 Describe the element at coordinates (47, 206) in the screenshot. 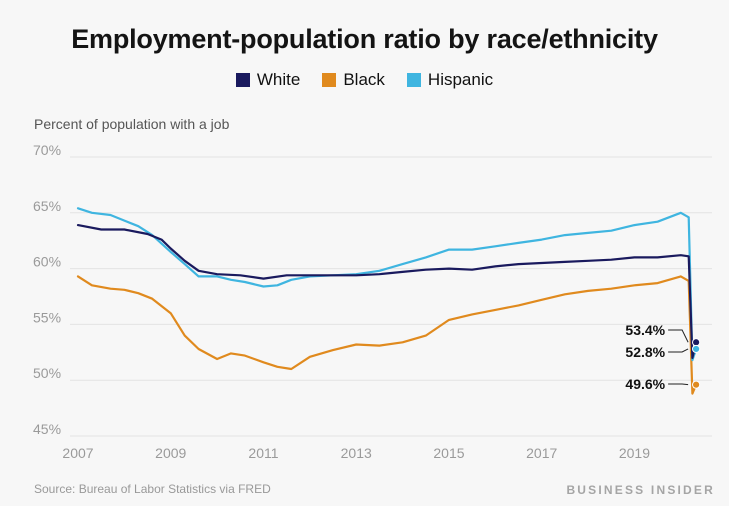

I see `y-tick-label: 65%` at that location.